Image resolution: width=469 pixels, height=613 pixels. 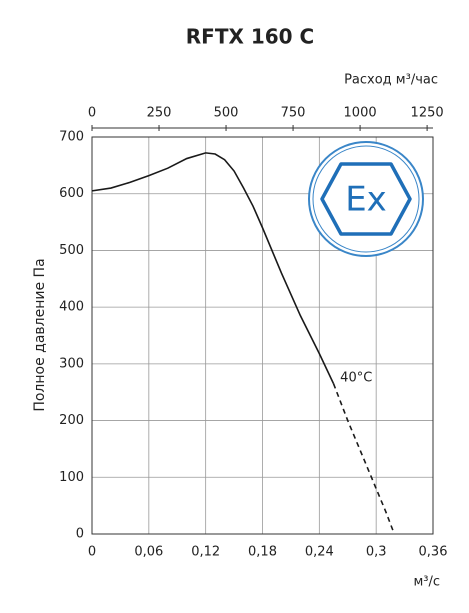 I want to click on x-tick-label: 0,18, so click(x=262, y=552).